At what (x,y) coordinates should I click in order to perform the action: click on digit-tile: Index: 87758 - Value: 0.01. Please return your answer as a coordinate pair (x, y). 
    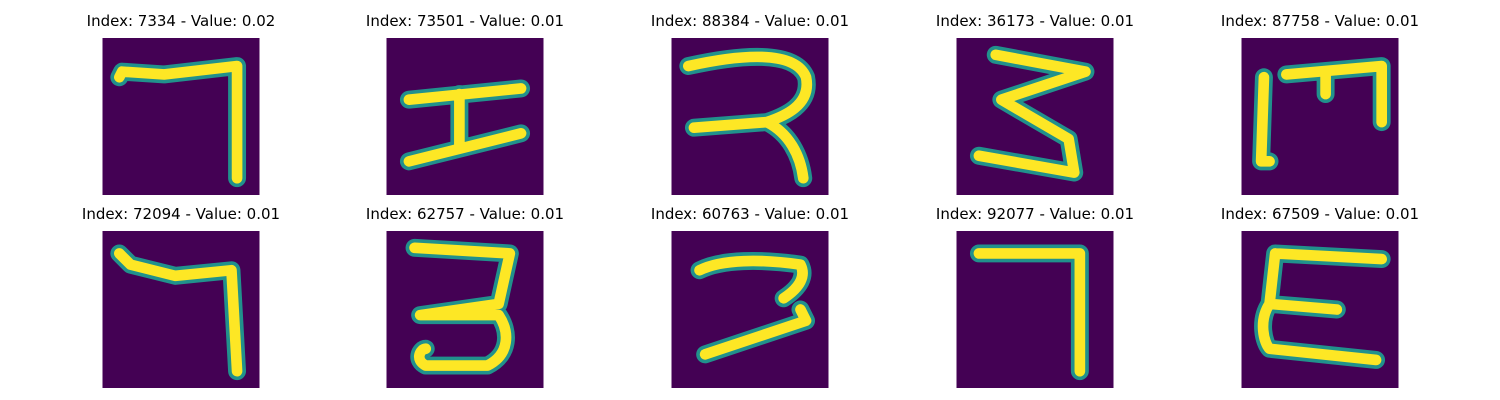
    Looking at the image, I should click on (1320, 102).